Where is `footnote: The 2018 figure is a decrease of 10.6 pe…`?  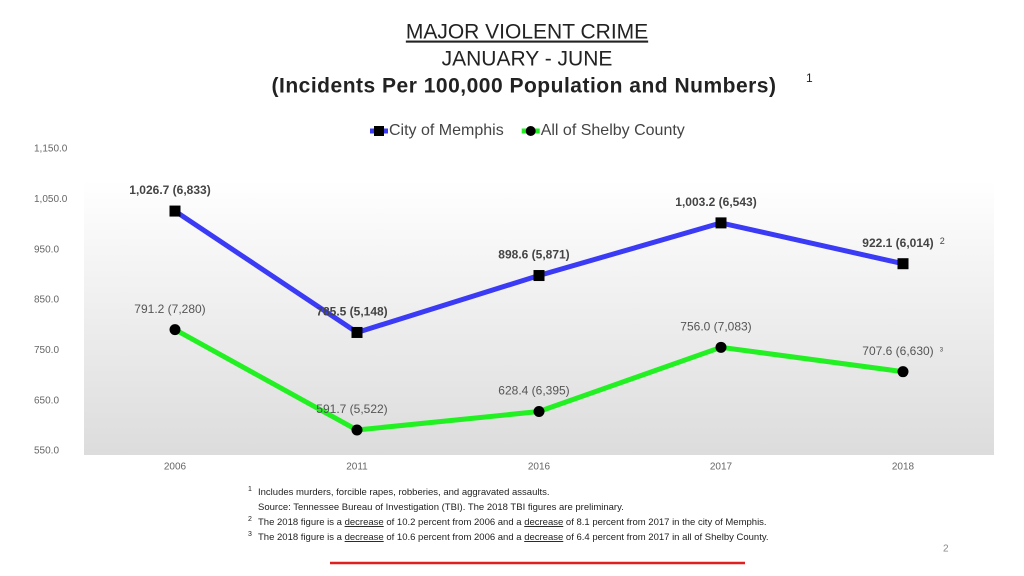
footnote: The 2018 figure is a decrease of 10.6 pe… is located at coordinates (513, 537).